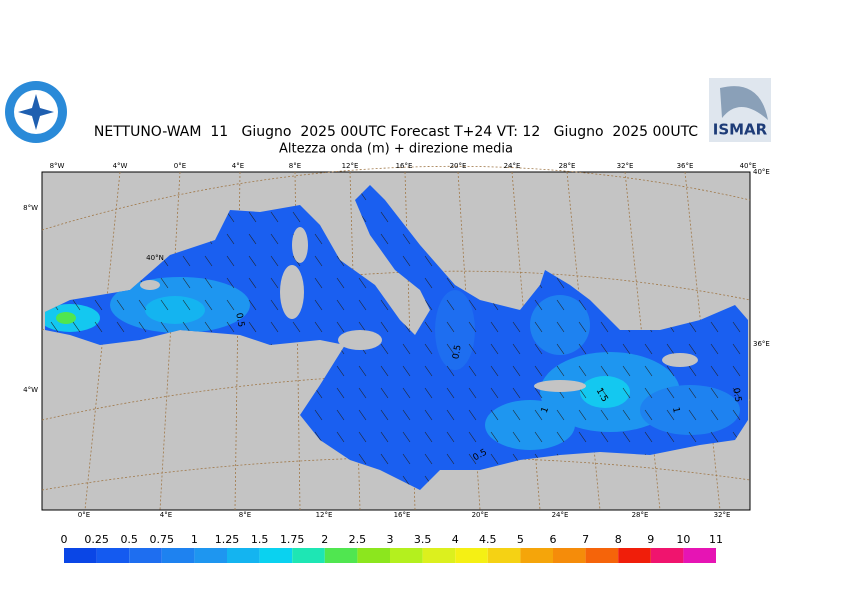 This screenshot has width=842, height=596. What do you see at coordinates (238, 166) in the screenshot?
I see `lon-label-top: 4°E` at bounding box center [238, 166].